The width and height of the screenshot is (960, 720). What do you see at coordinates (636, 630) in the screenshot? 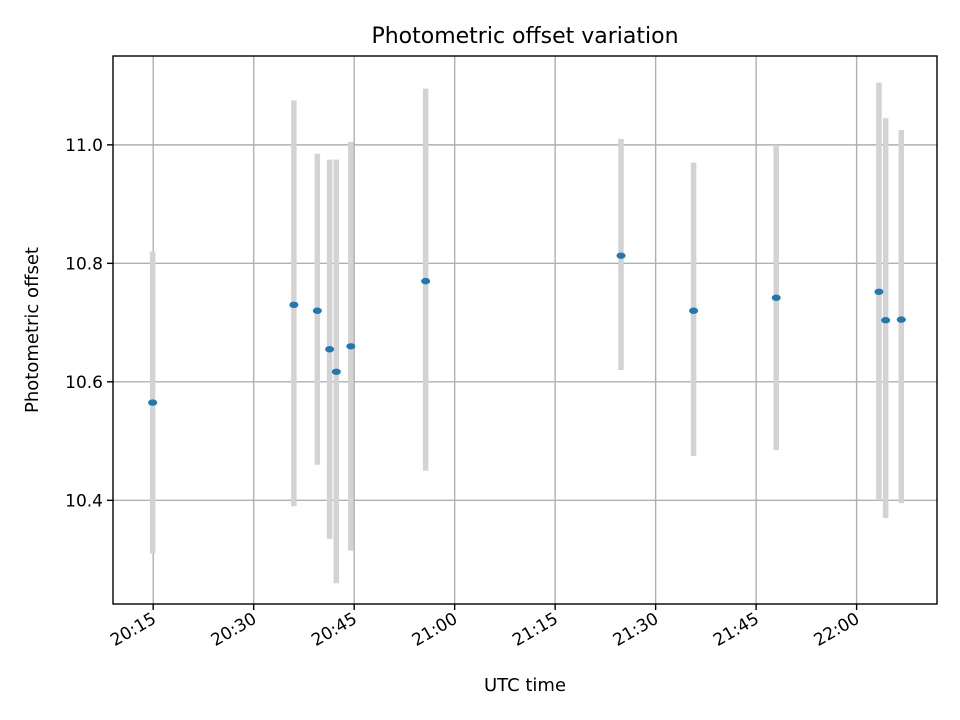
I see `x-tick-label: 21:30` at bounding box center [636, 630].